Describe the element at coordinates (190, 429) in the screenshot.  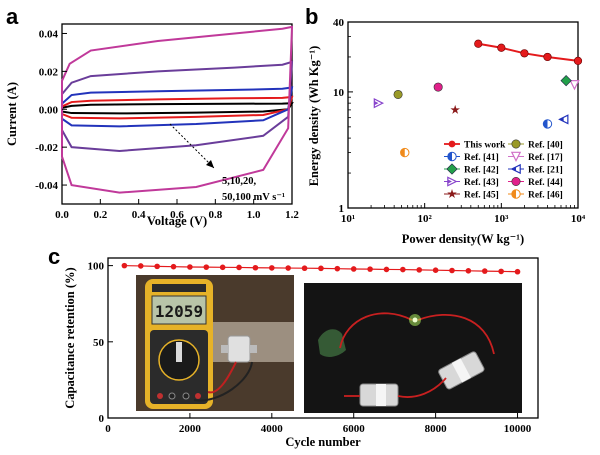
I see `cycling-xtick-label: 2000` at that location.